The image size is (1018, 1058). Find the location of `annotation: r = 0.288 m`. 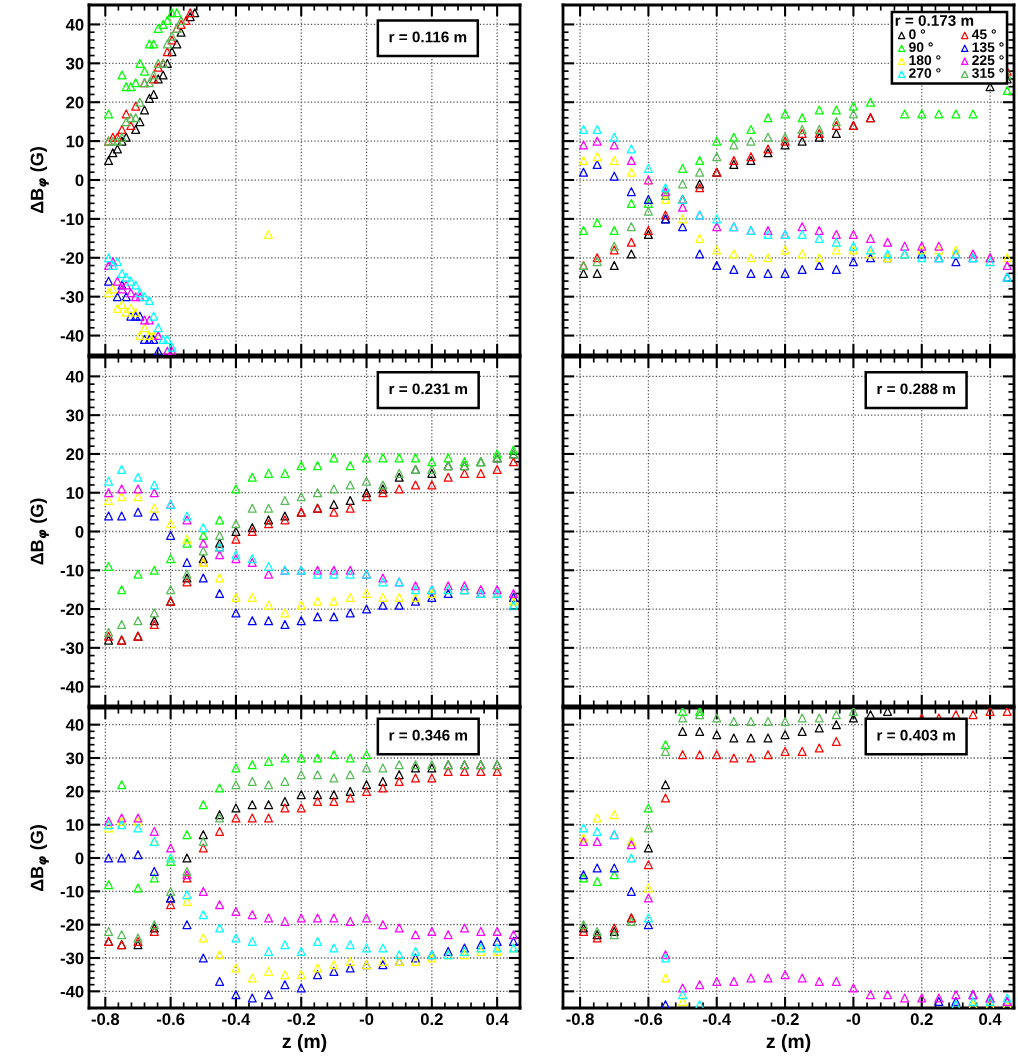

annotation: r = 0.288 m is located at coordinates (916, 389).